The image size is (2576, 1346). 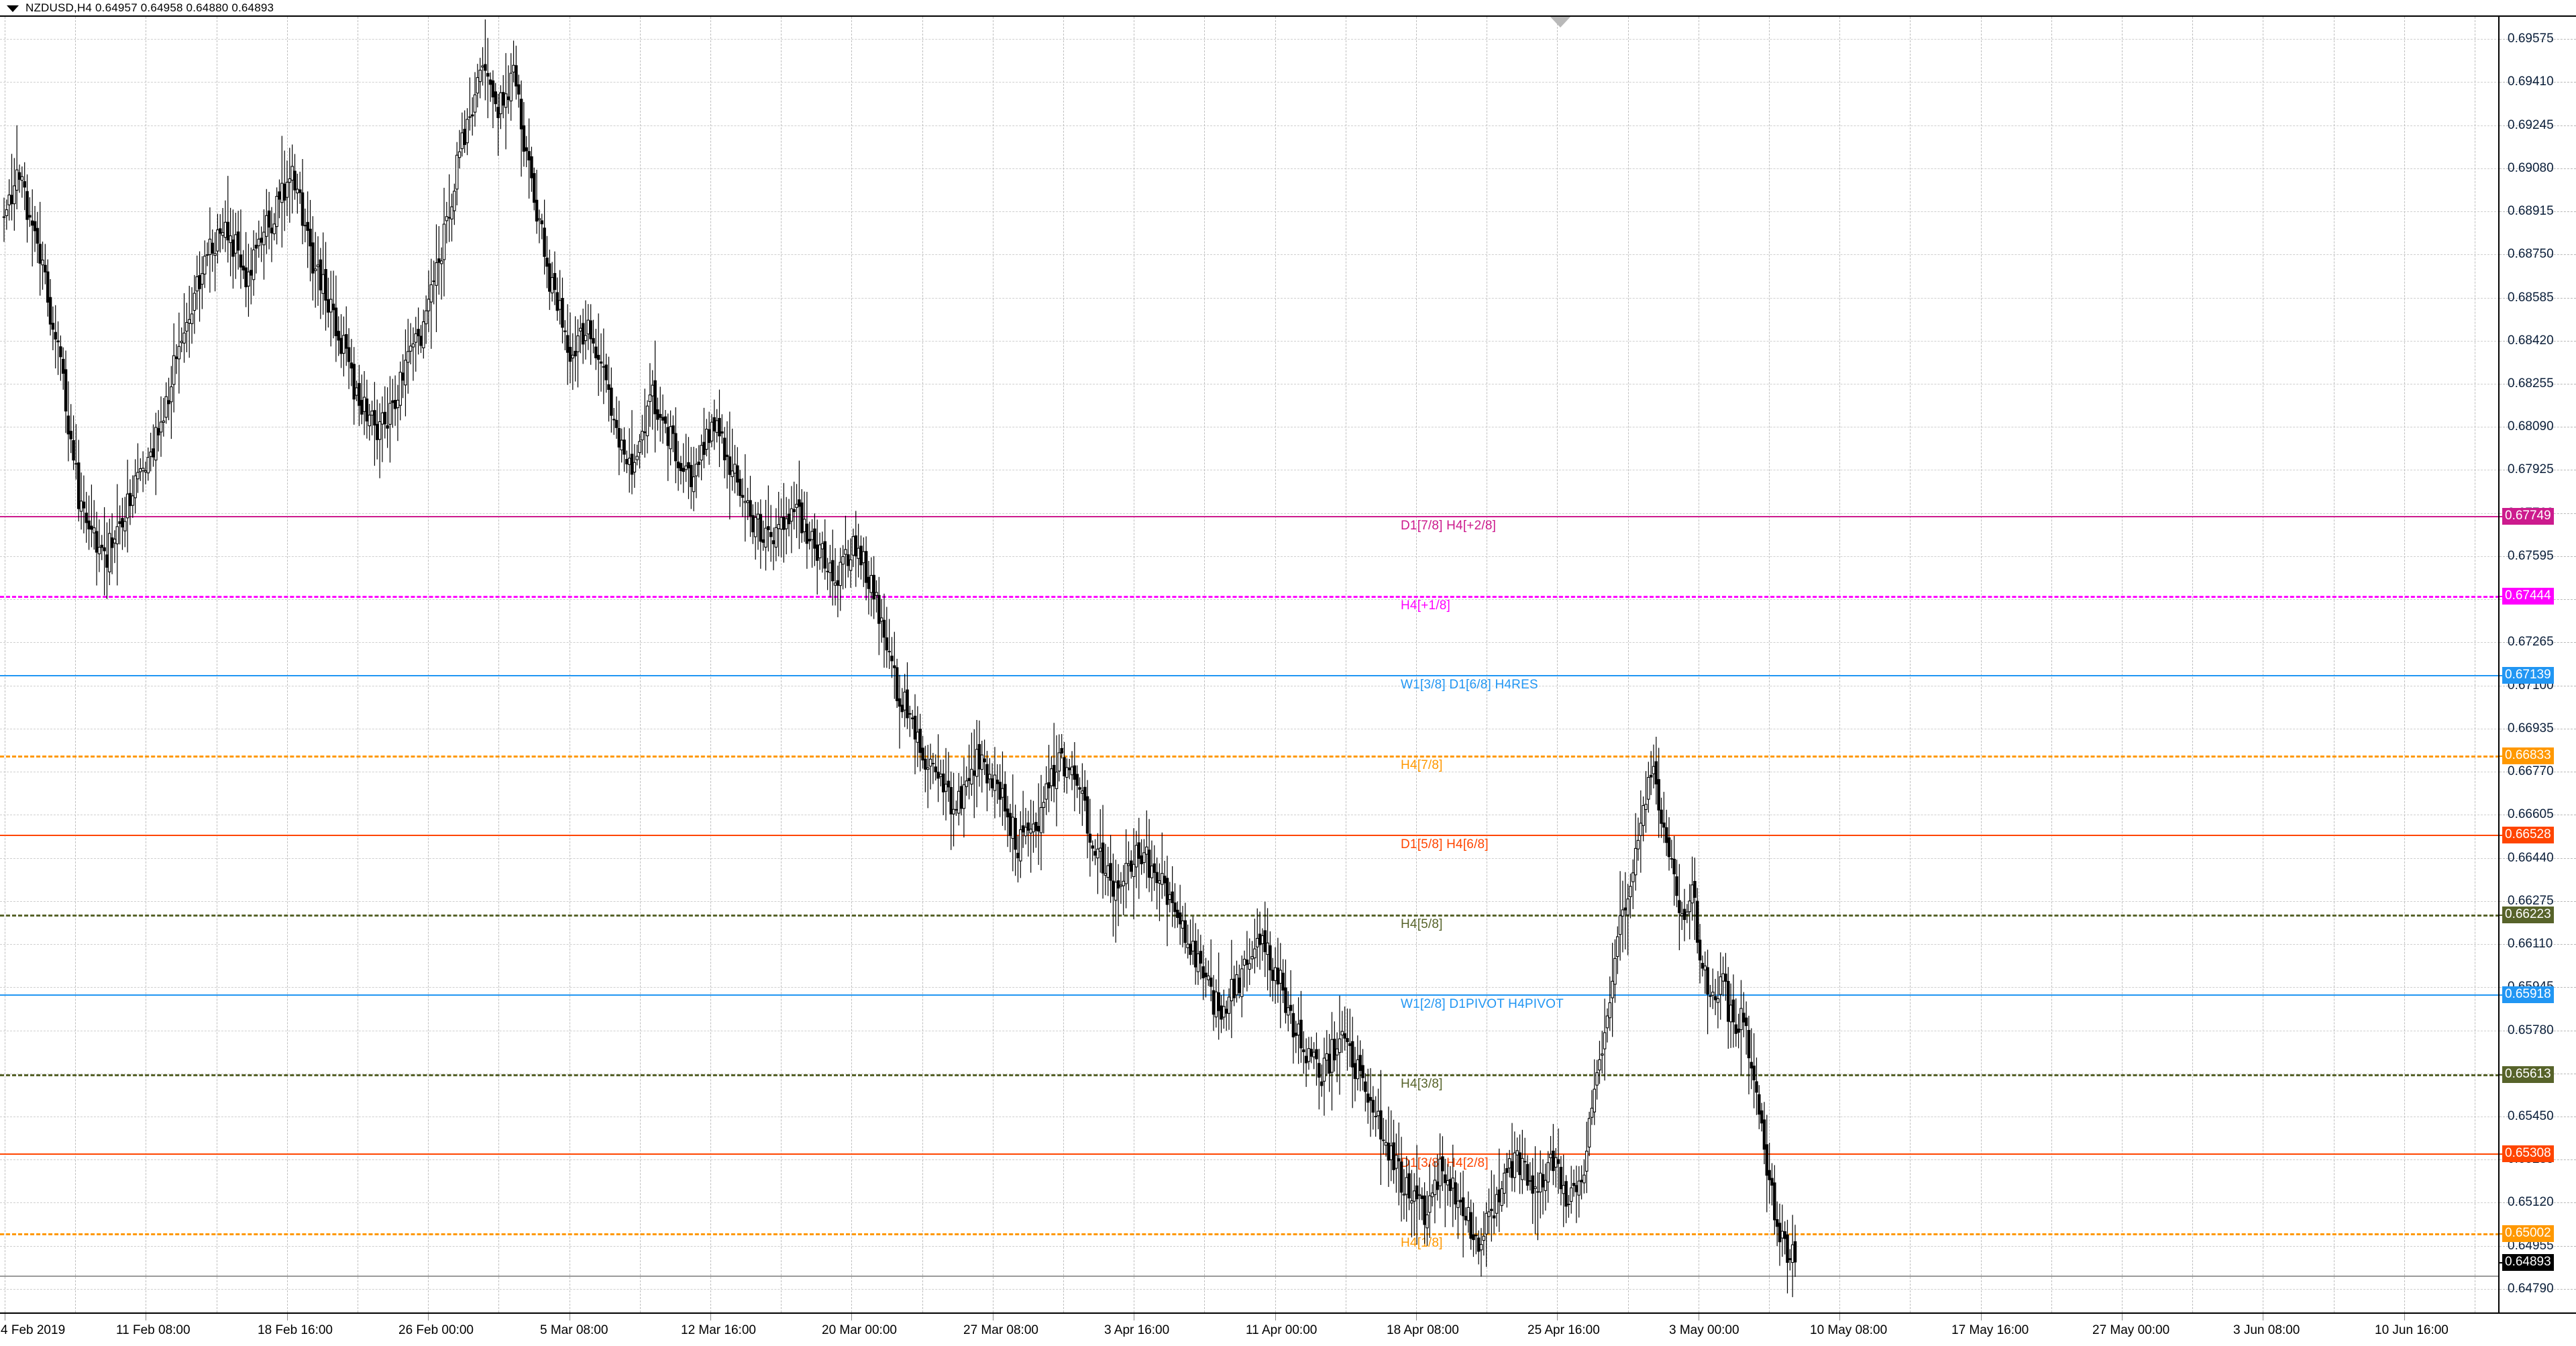 I want to click on time-tick-label: 27 May 00:00, so click(x=2131, y=1330).